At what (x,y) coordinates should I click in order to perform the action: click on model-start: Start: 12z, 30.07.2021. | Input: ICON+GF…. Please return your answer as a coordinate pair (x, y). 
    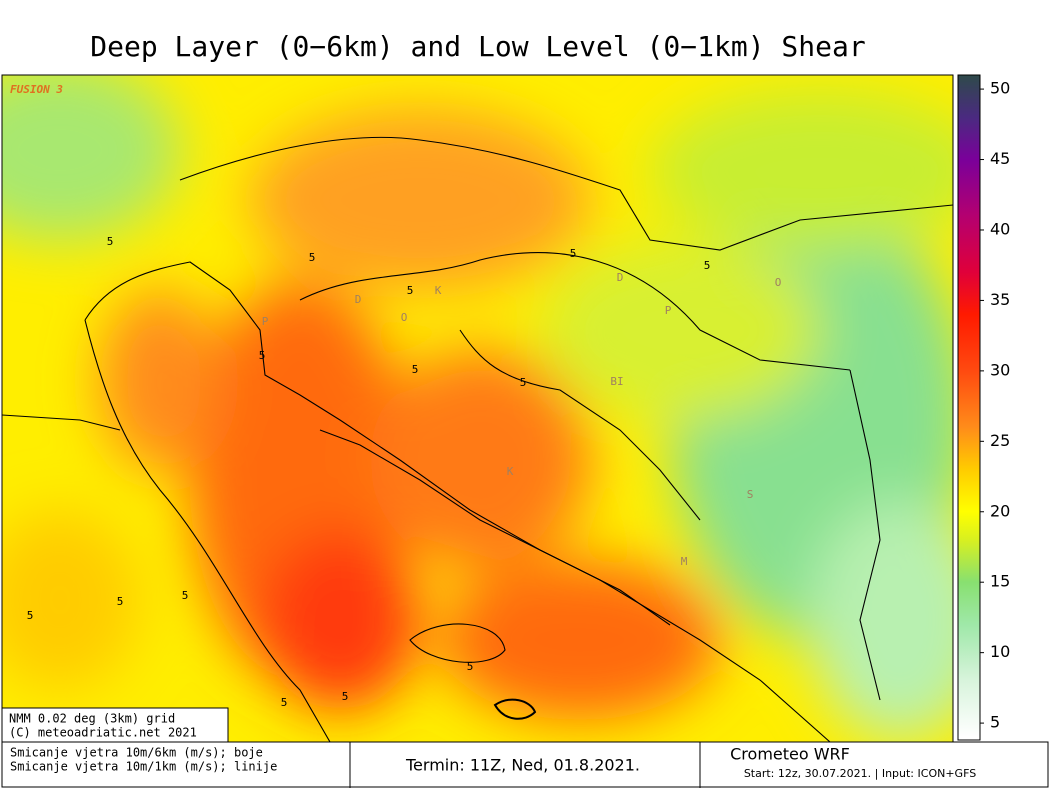
    Looking at the image, I should click on (860, 773).